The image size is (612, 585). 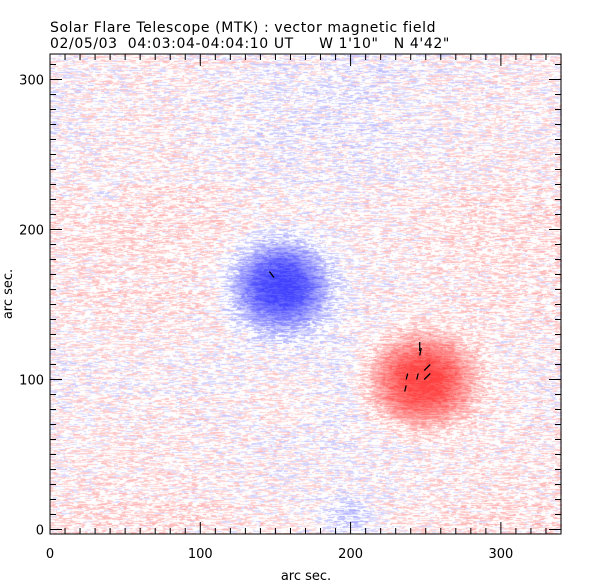 I want to click on x-tick-label: 300, so click(x=500, y=554).